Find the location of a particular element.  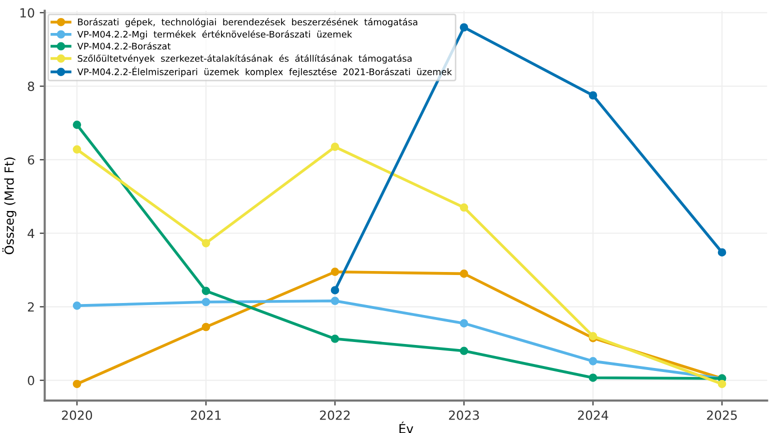

legend-label: VP-M04.2.2-Mgi termékek értéknövelése-Borászati üzemek is located at coordinates (214, 35).